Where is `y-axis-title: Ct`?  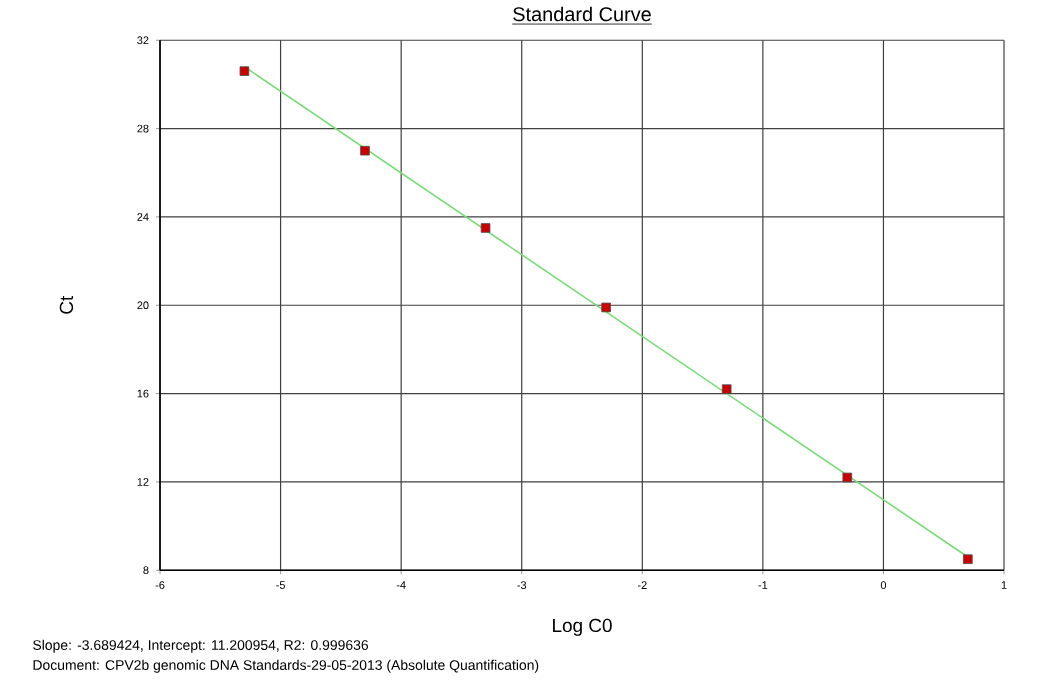
y-axis-title: Ct is located at coordinates (66, 304).